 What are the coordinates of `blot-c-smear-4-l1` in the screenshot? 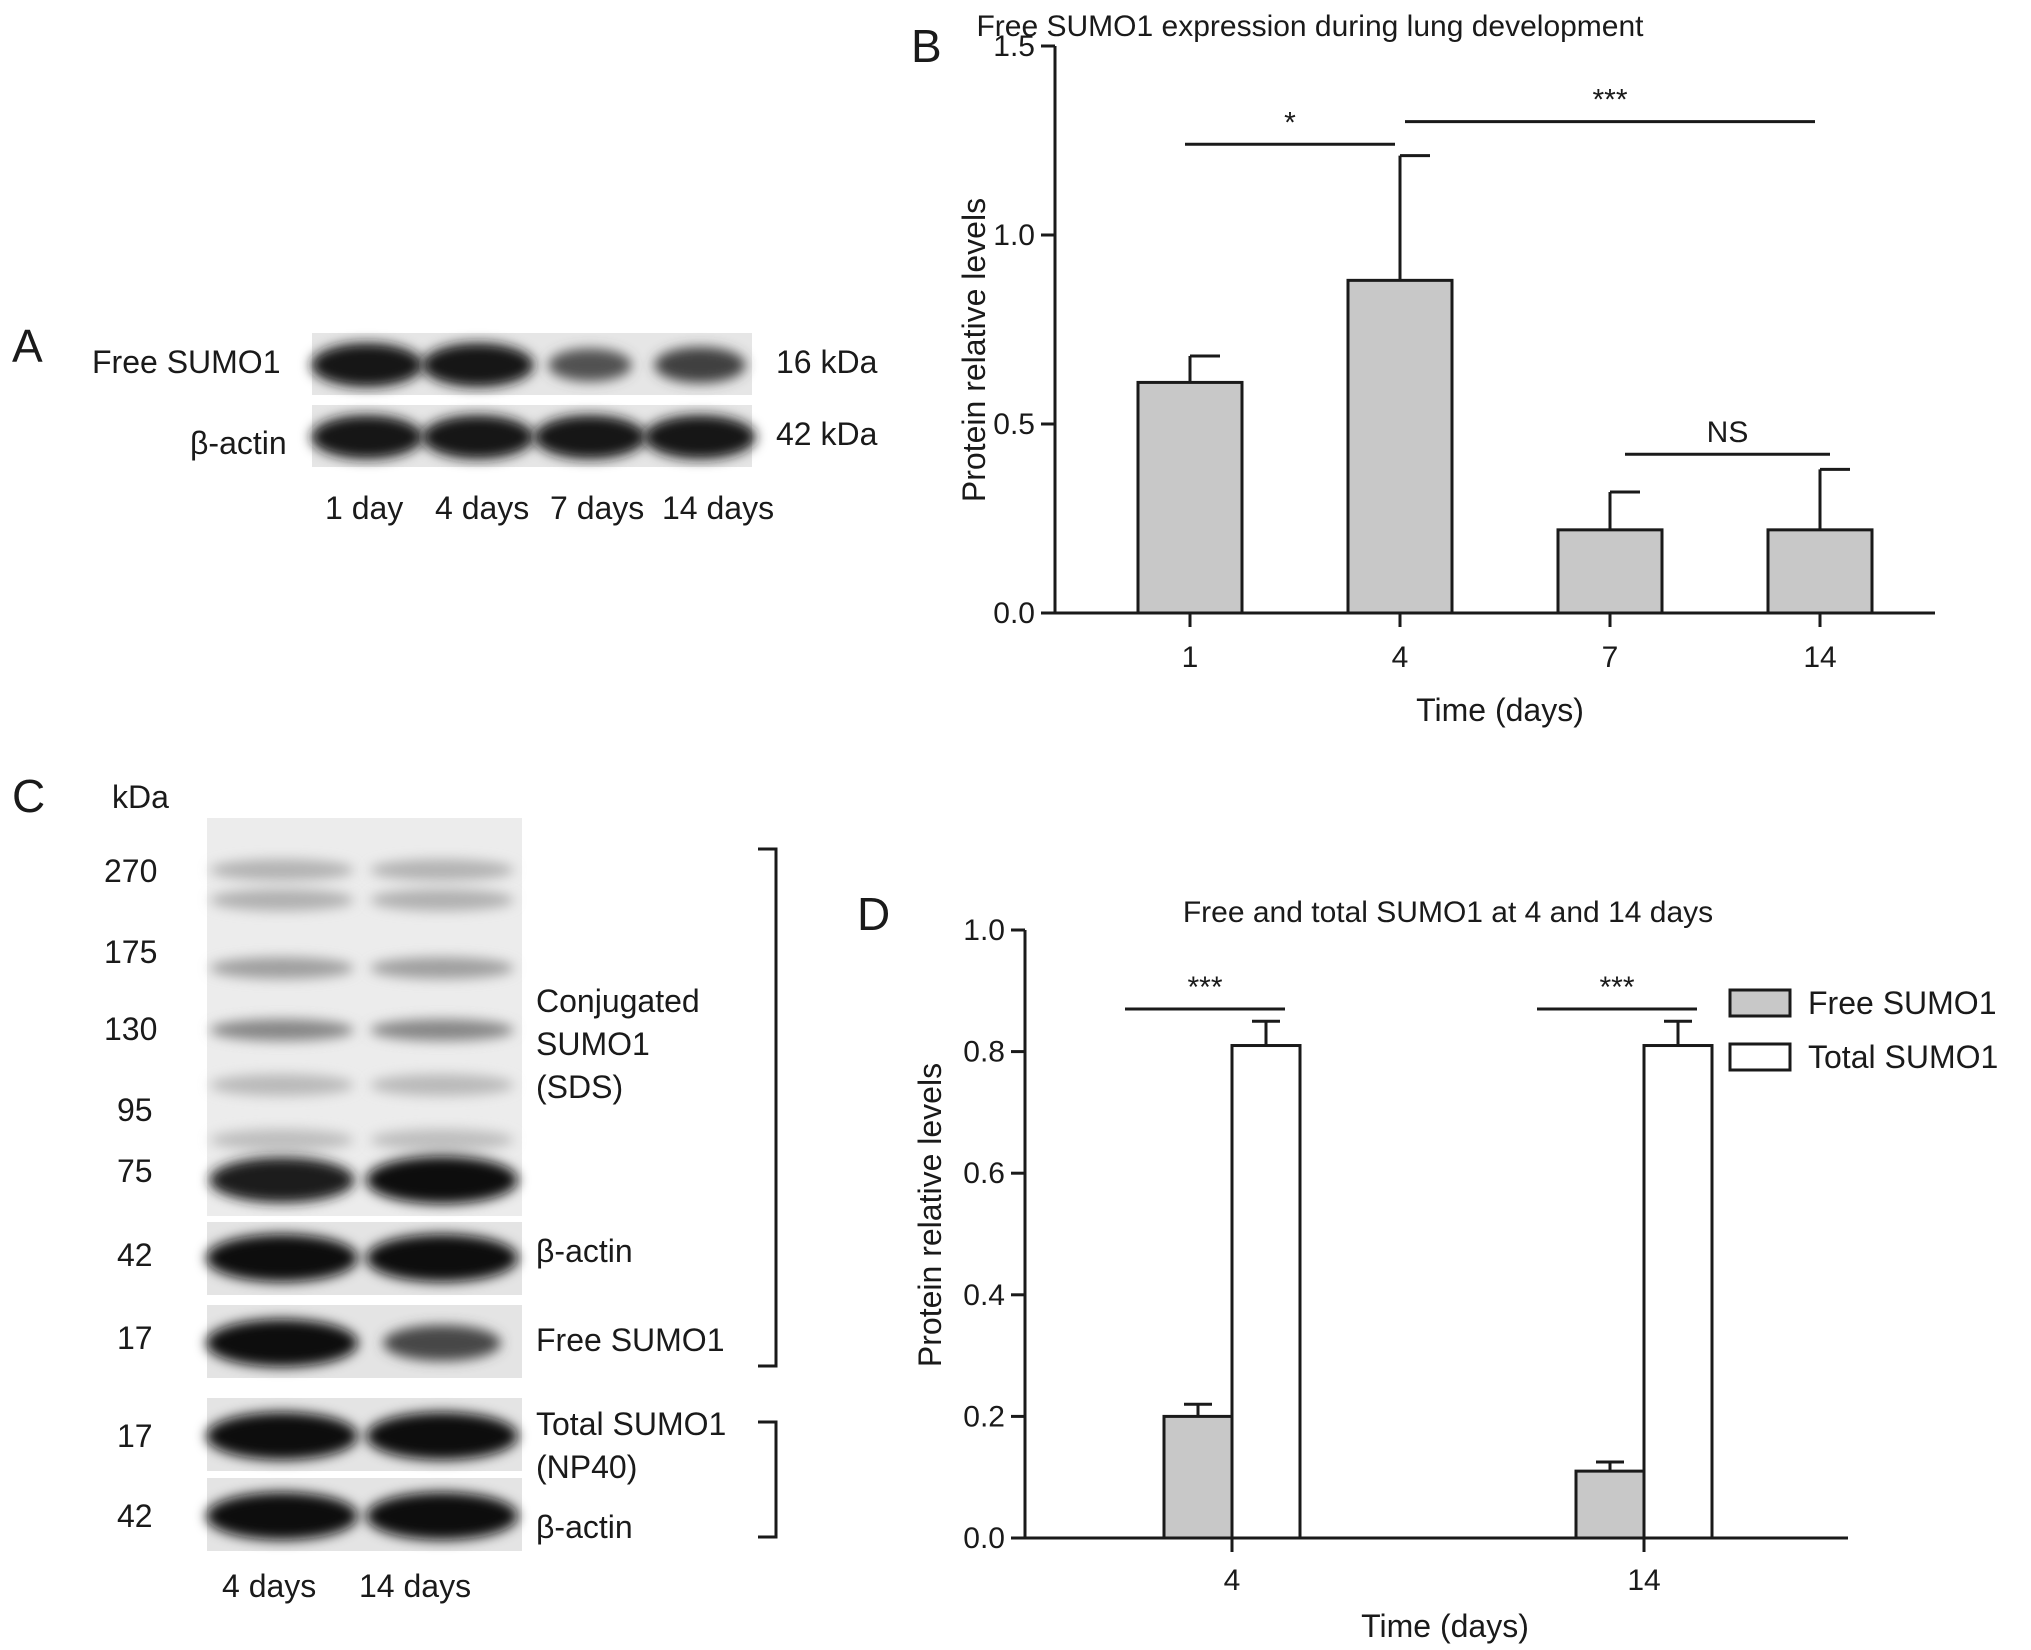 It's located at (282, 1030).